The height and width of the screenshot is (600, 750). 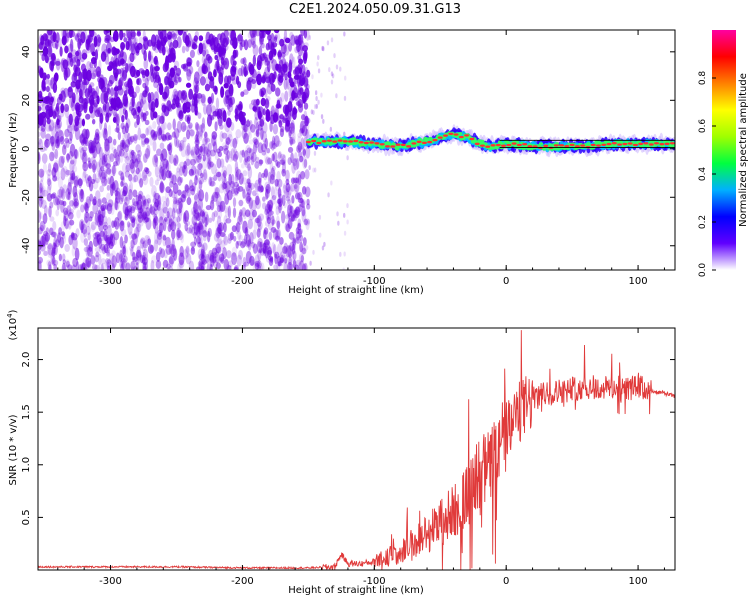 I want to click on signal-peak, so click(x=593, y=145).